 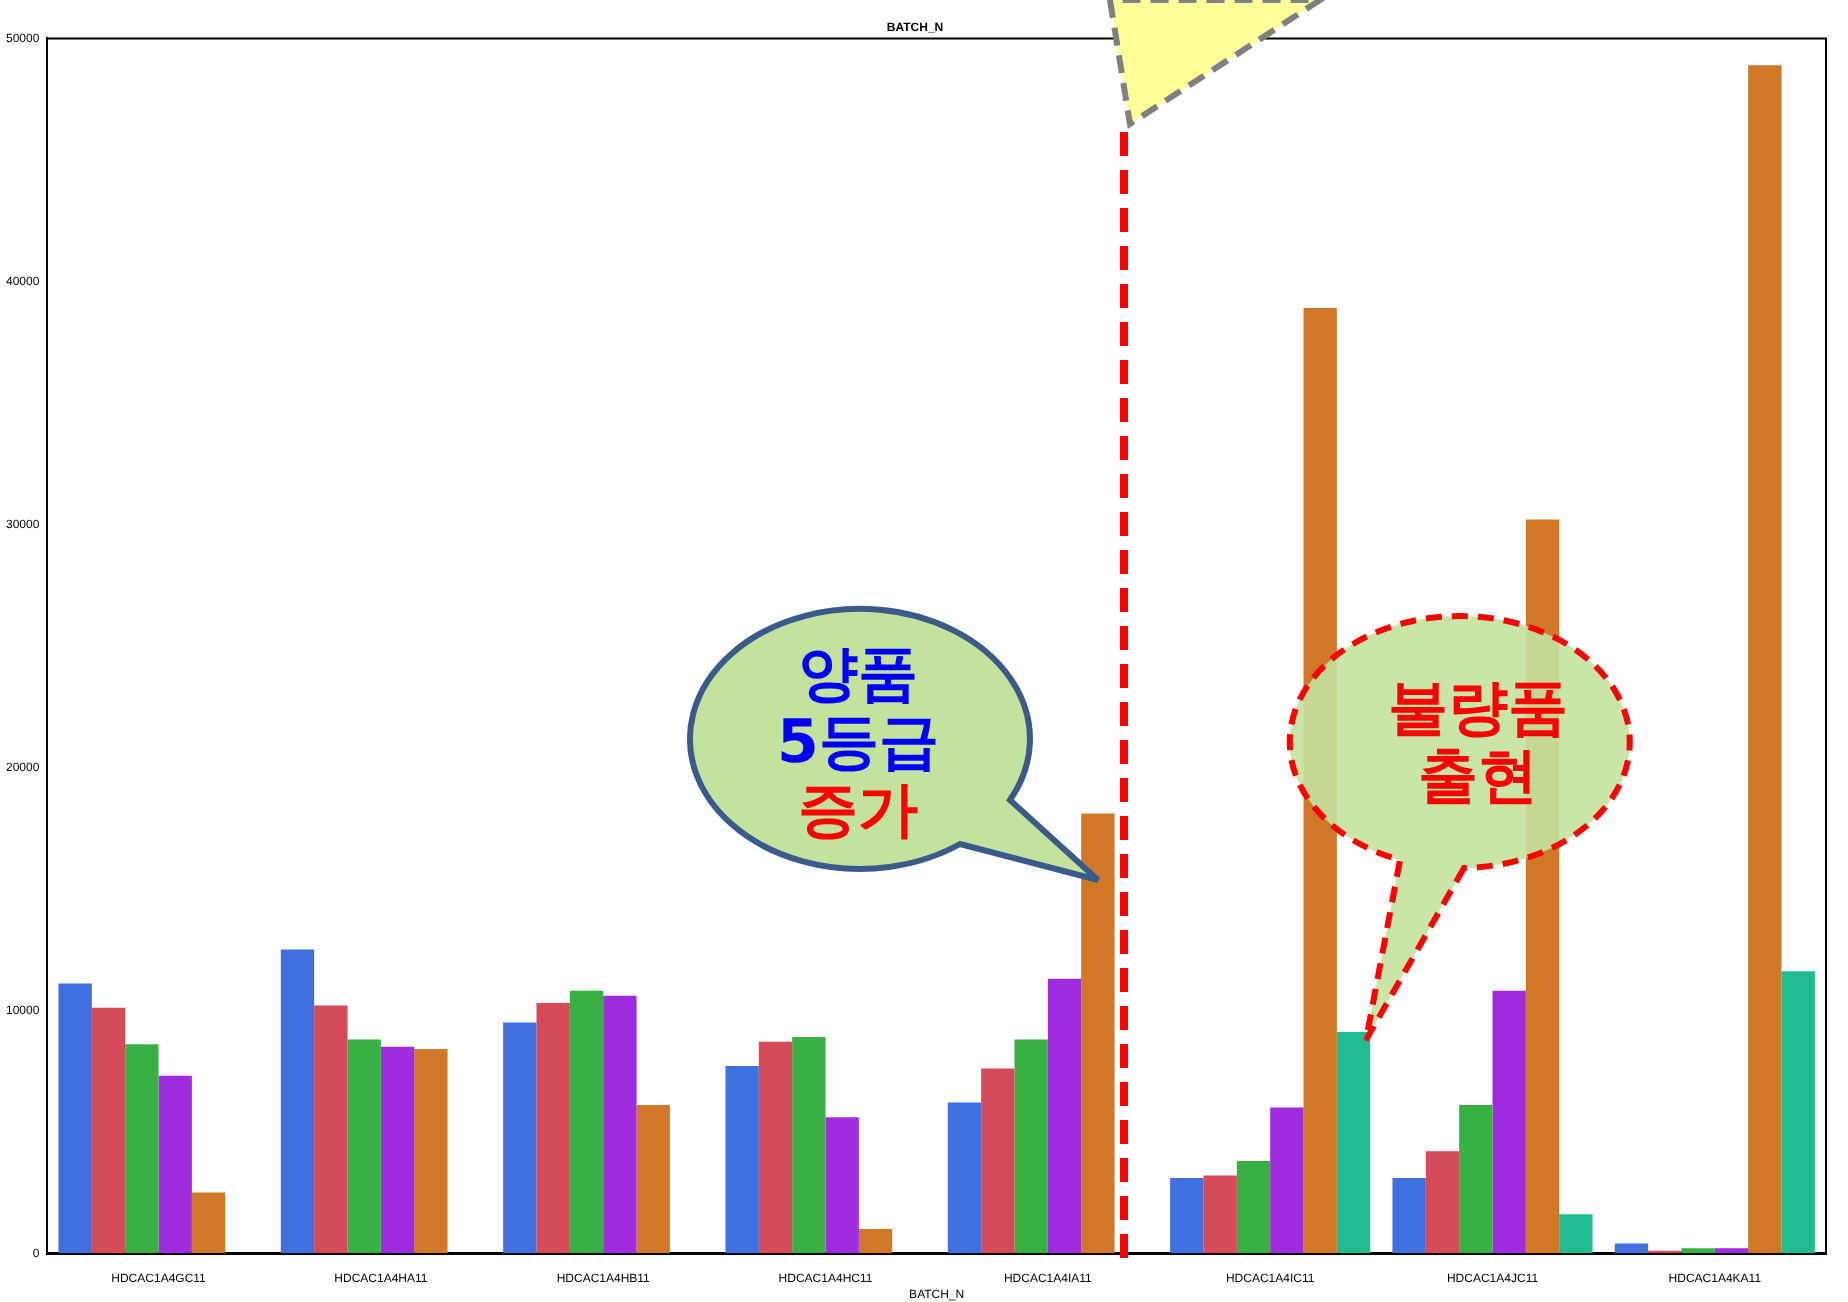 I want to click on annotation: 양품 5등급 증가, so click(x=858, y=743).